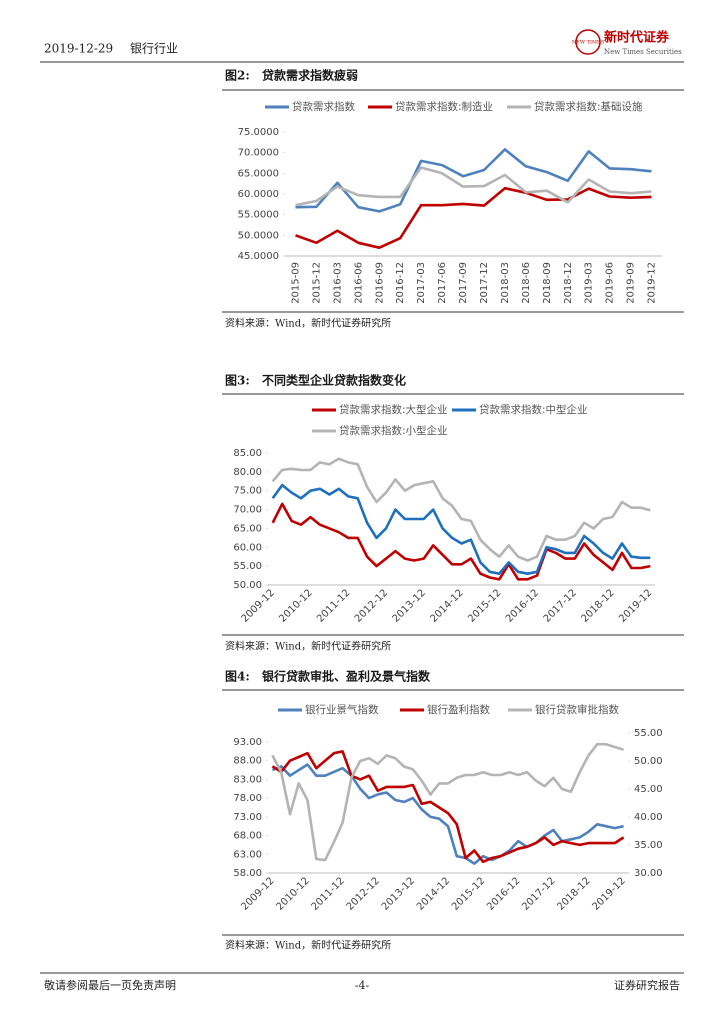 The image size is (724, 1028). Describe the element at coordinates (610, 283) in the screenshot. I see `x-tick-label: 2019-06` at that location.